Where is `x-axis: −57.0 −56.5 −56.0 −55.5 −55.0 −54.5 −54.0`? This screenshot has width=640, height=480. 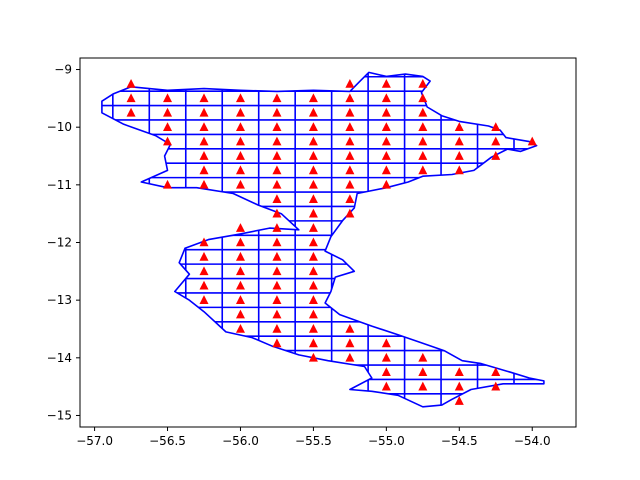 x-axis: −57.0 −56.5 −56.0 −55.5 −55.0 −54.5 −54.0 is located at coordinates (313, 437).